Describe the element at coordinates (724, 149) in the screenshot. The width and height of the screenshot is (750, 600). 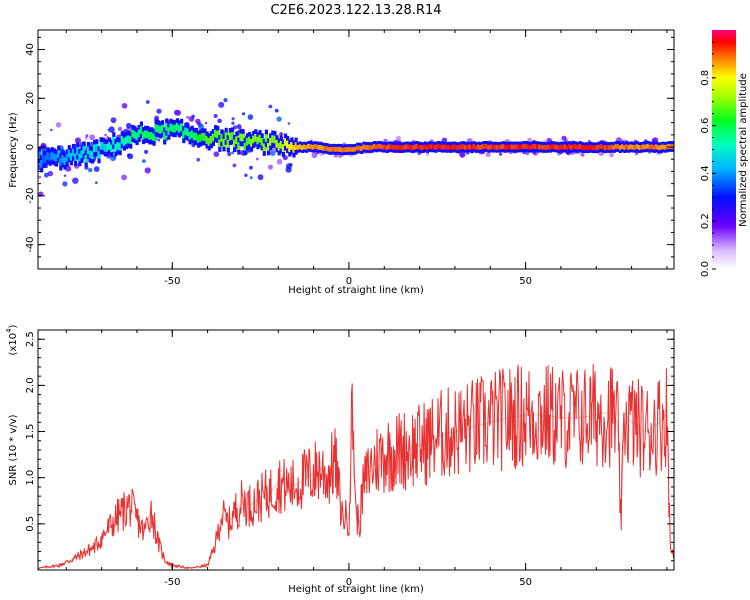
I see `colorbar` at that location.